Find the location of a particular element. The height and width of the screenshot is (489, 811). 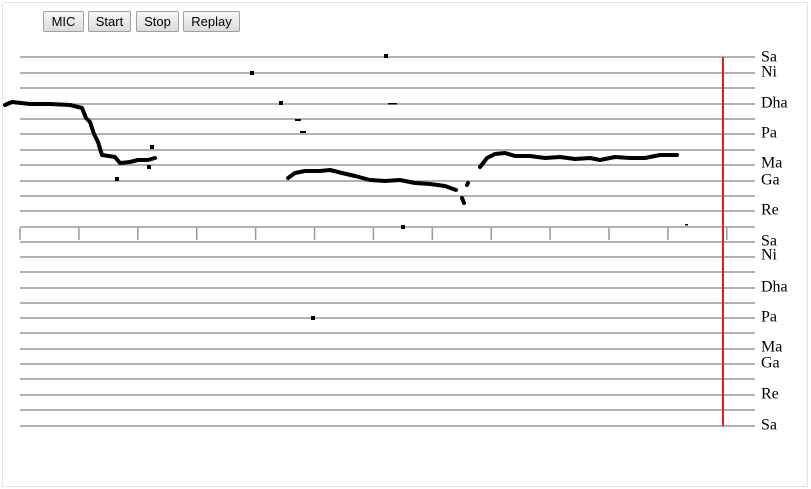

start-button: Start is located at coordinates (109, 21).